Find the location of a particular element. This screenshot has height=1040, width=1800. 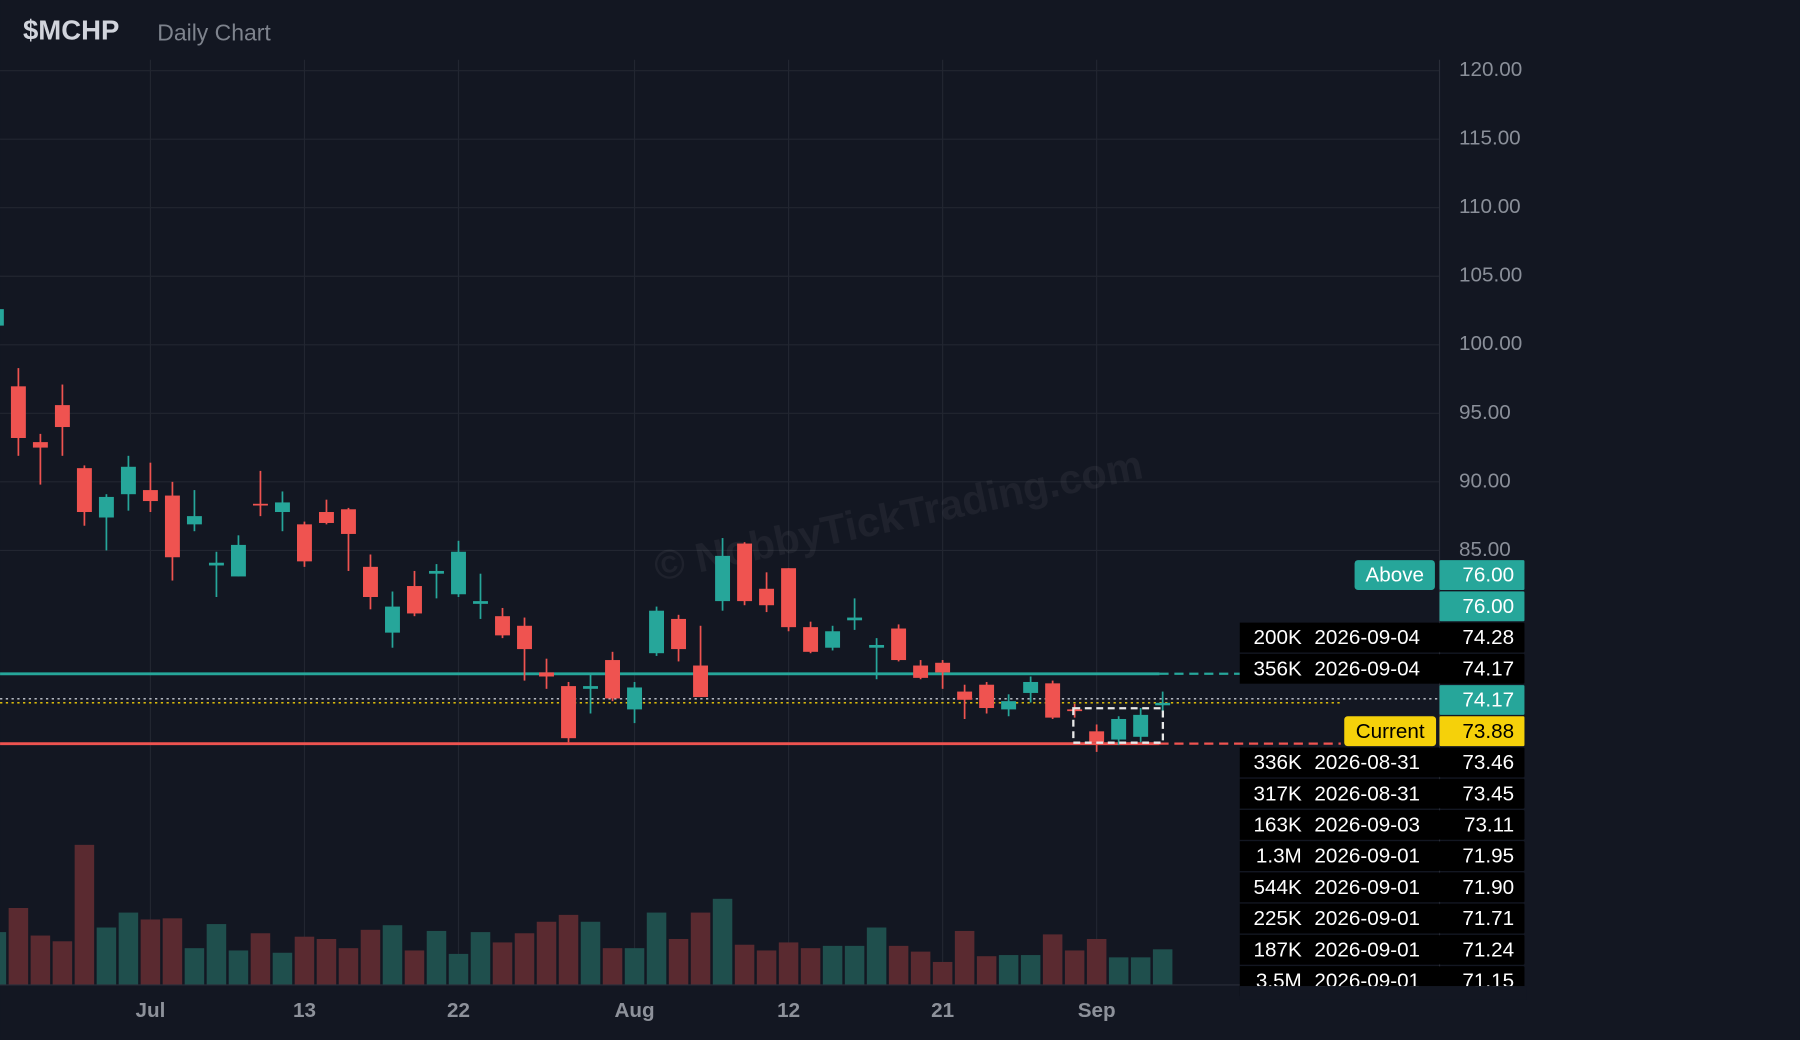

volume-label: 336K is located at coordinates (1278, 762).